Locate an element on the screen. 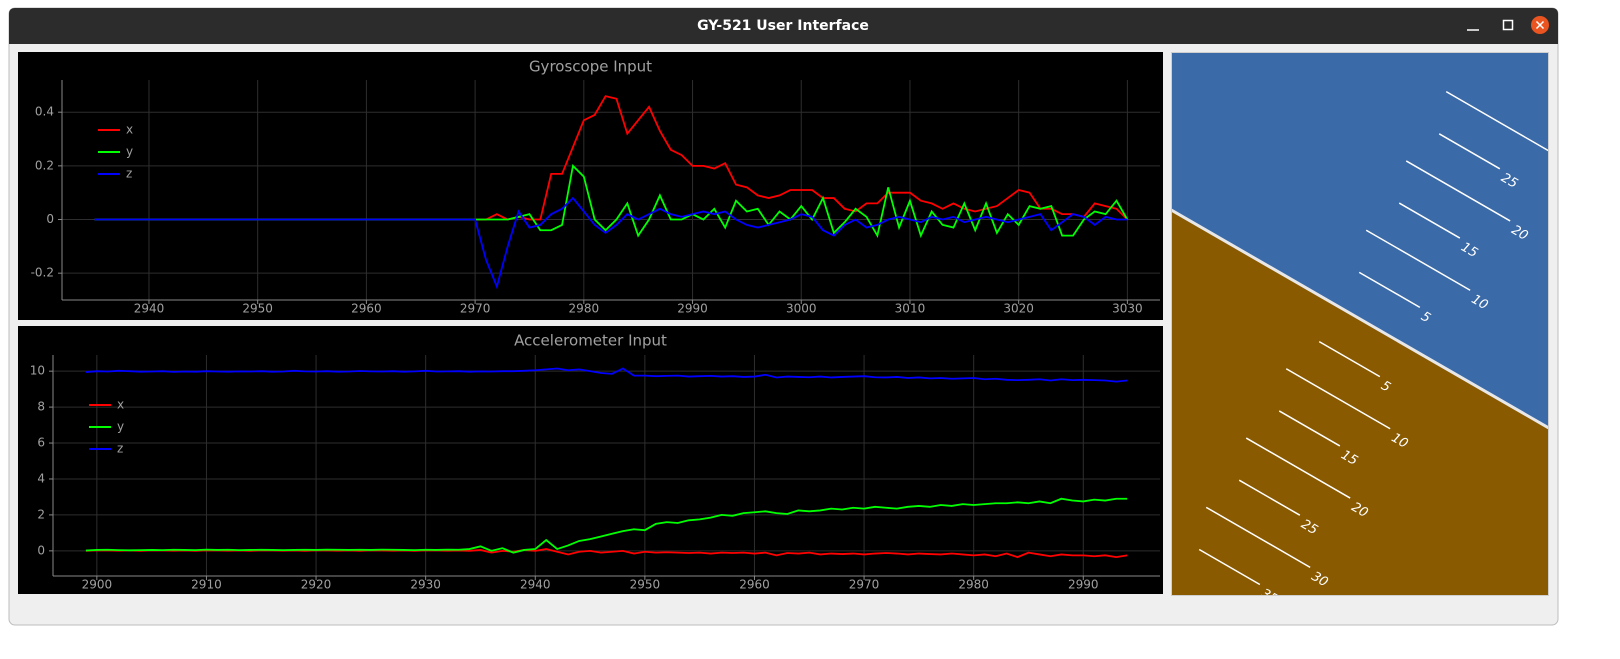  x-tick-label: 3030 is located at coordinates (1127, 309).